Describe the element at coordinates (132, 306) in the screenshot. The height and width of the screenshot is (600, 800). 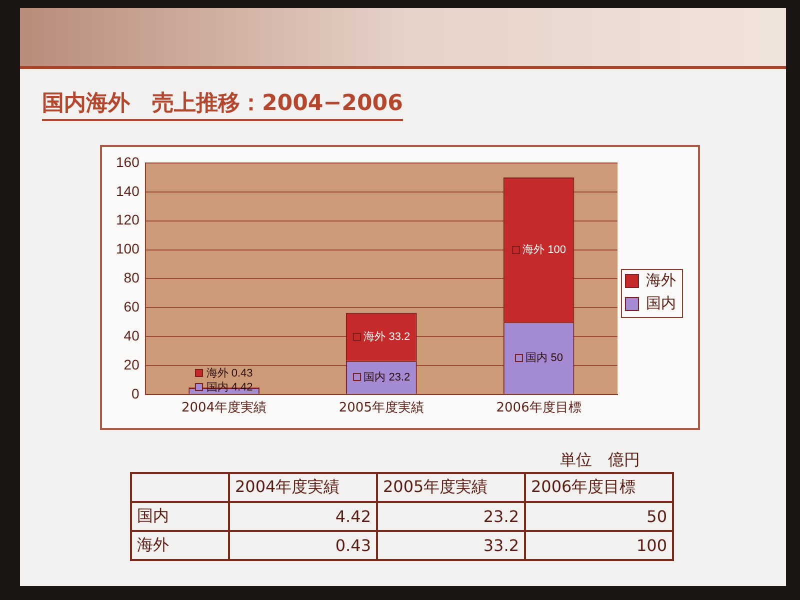
I see `y-tick-label: 60` at that location.